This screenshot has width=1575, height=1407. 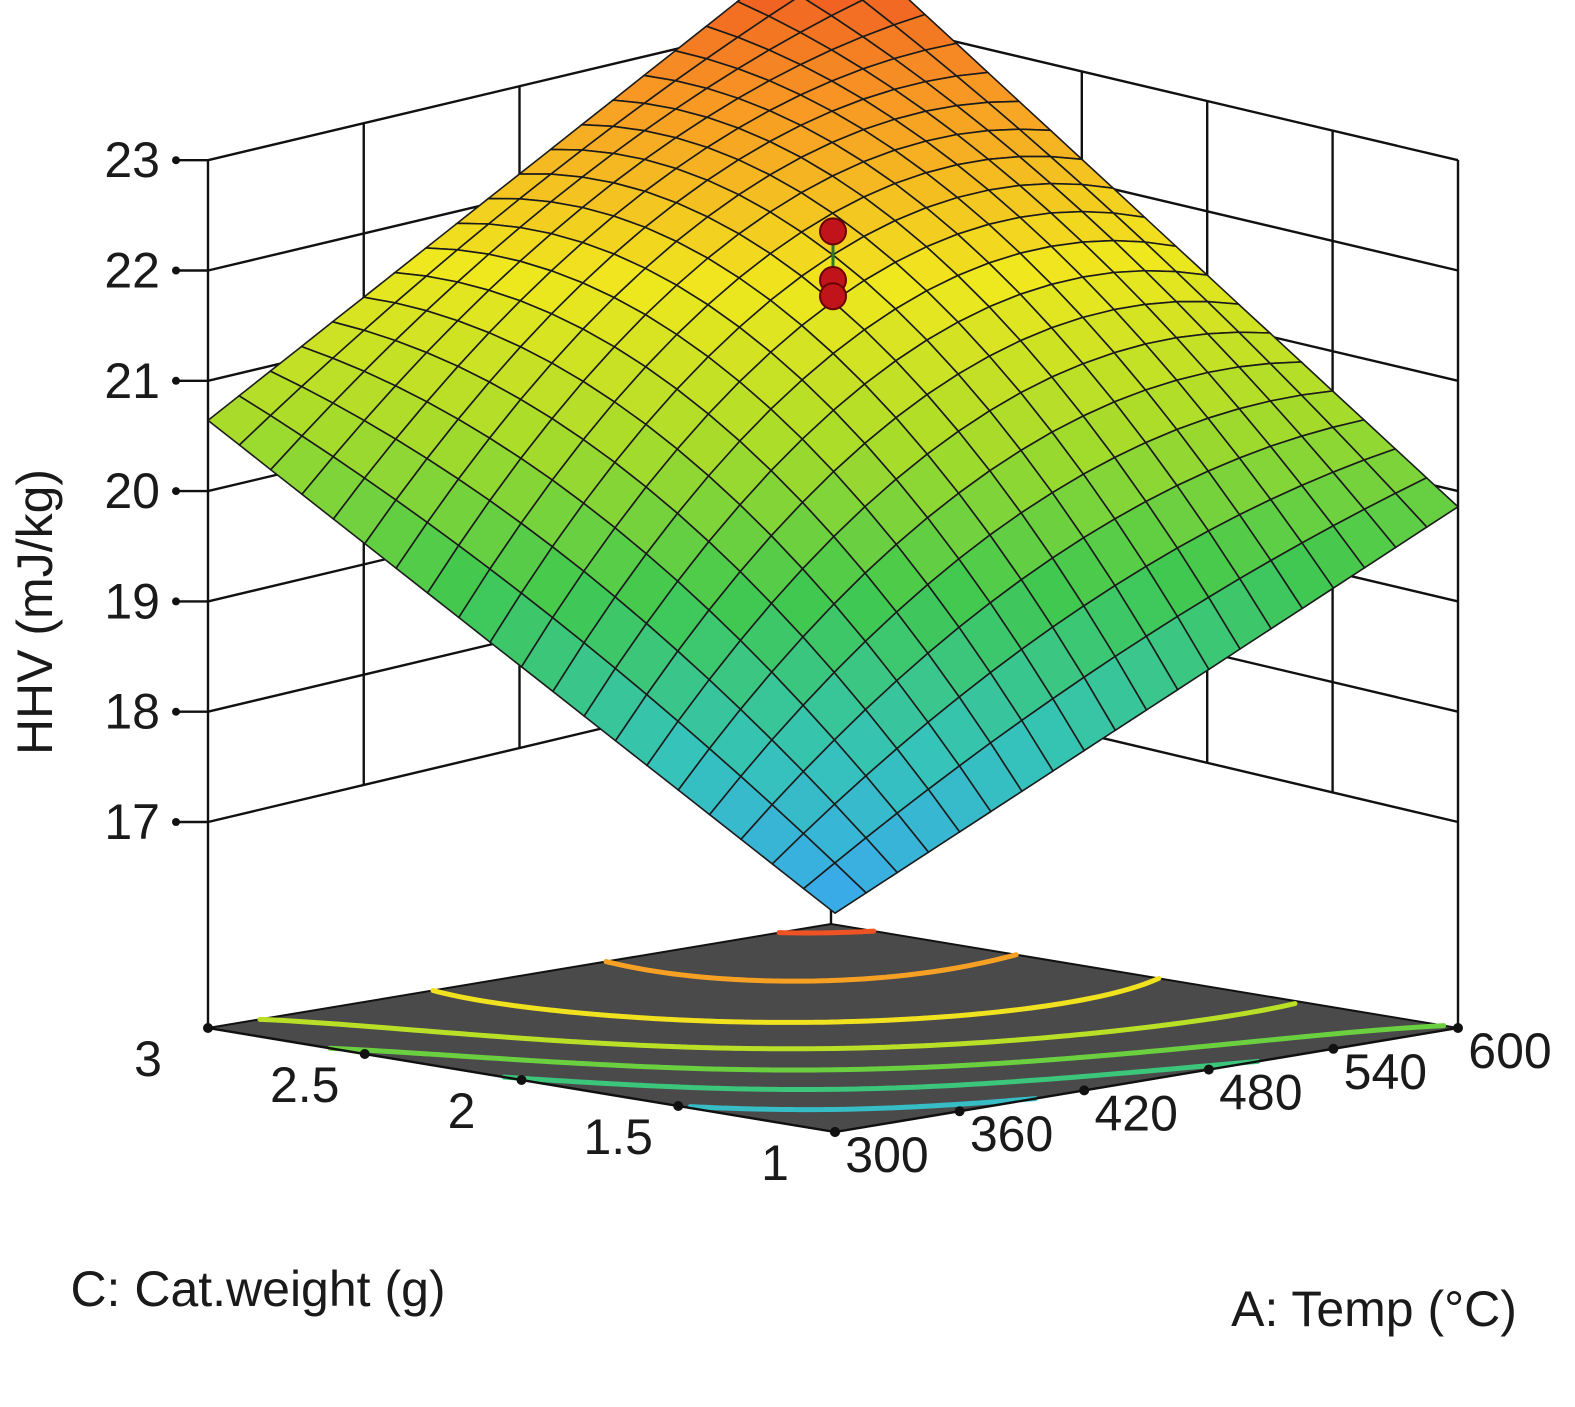 I want to click on z-tick-label: 17, so click(x=132, y=822).